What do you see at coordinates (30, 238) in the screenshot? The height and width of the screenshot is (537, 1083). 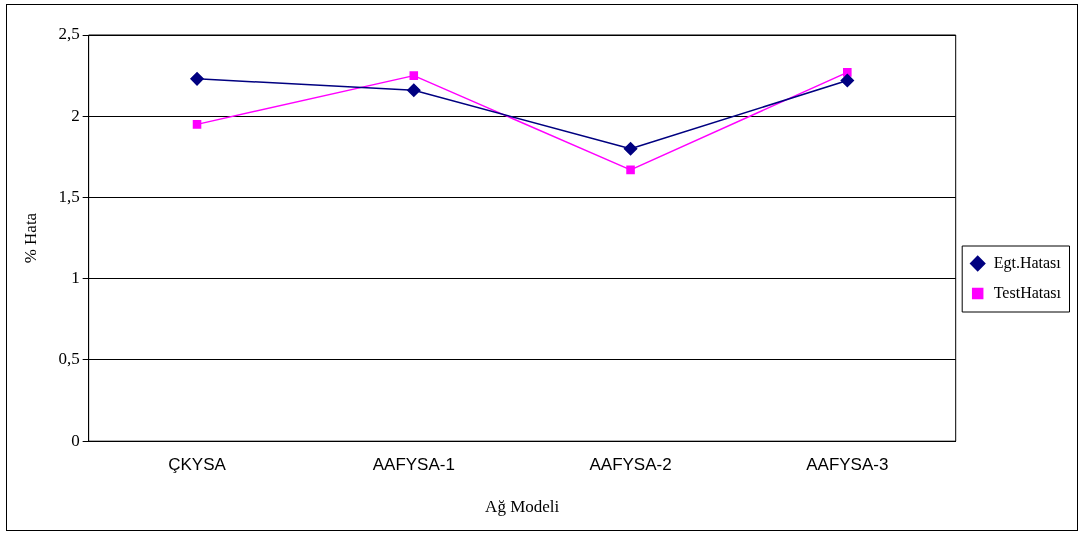 I see `y-axis-title: % Hata` at bounding box center [30, 238].